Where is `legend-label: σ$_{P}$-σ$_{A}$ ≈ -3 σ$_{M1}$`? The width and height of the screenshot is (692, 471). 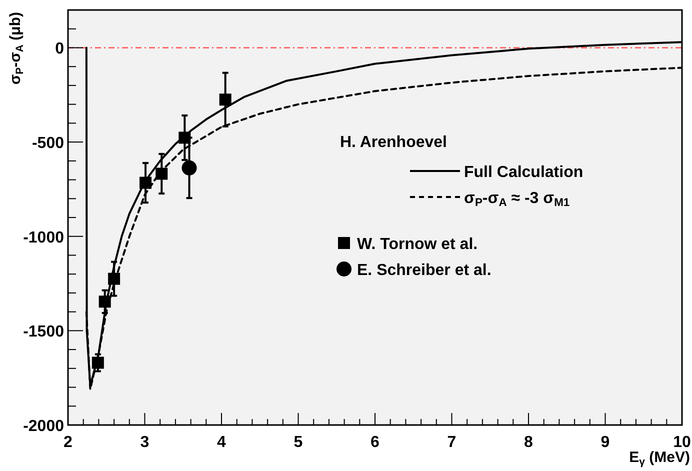
legend-label: σ$_{P}$-σ$_{A}$ ≈ -3 σ$_{M1}$ is located at coordinates (517, 200).